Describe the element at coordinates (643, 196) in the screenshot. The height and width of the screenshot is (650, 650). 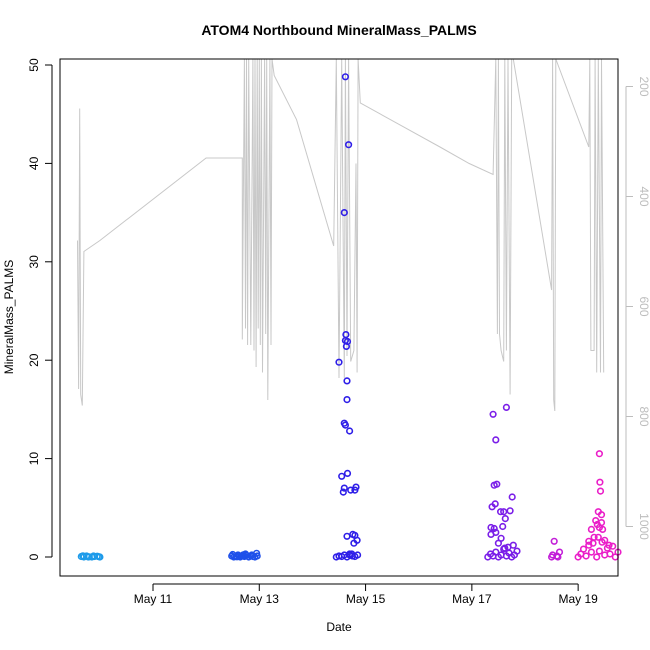
I see `right-tick-label: 400` at that location.